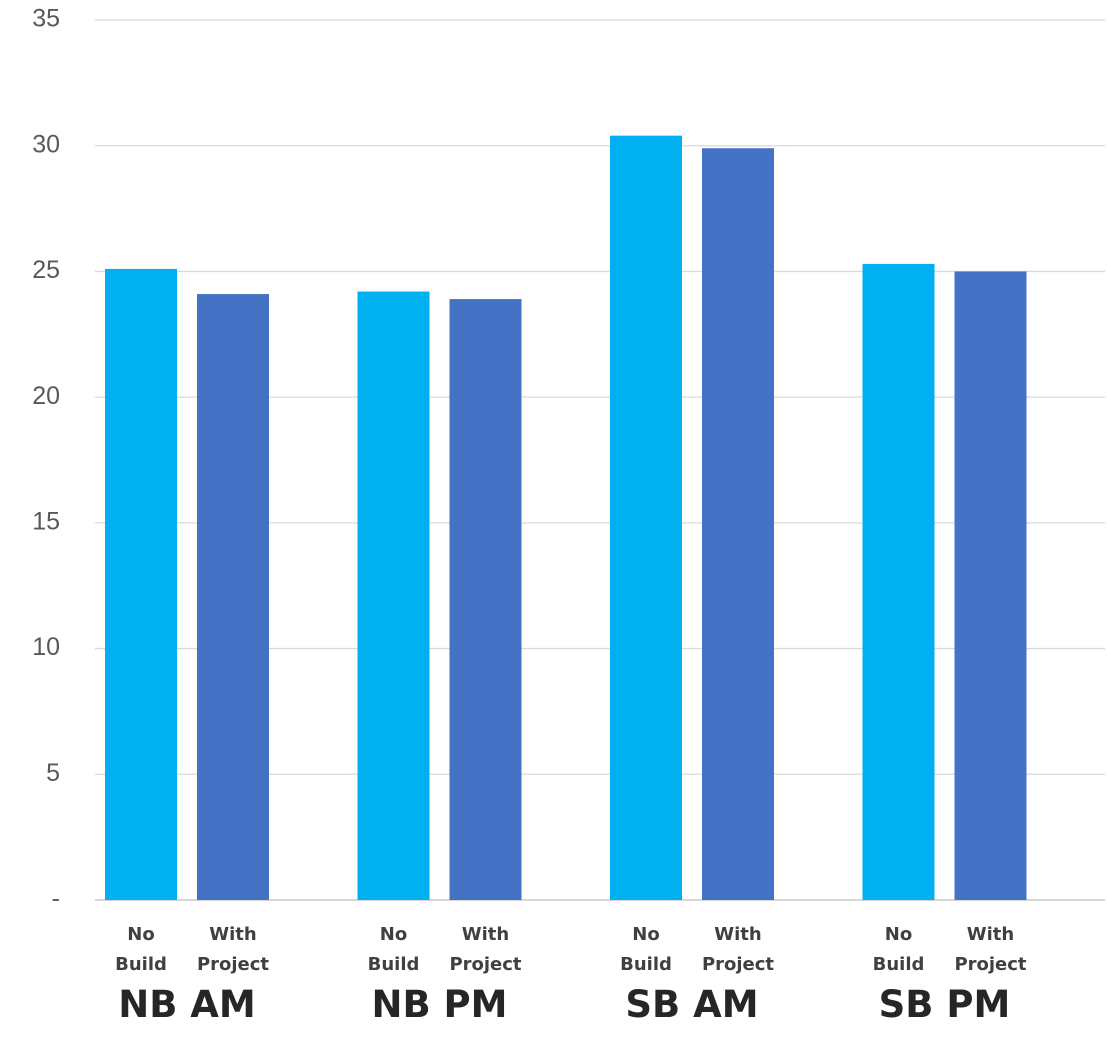 Image resolution: width=1107 pixels, height=1038 pixels. What do you see at coordinates (945, 1004) in the screenshot?
I see `category-label: SB PM` at bounding box center [945, 1004].